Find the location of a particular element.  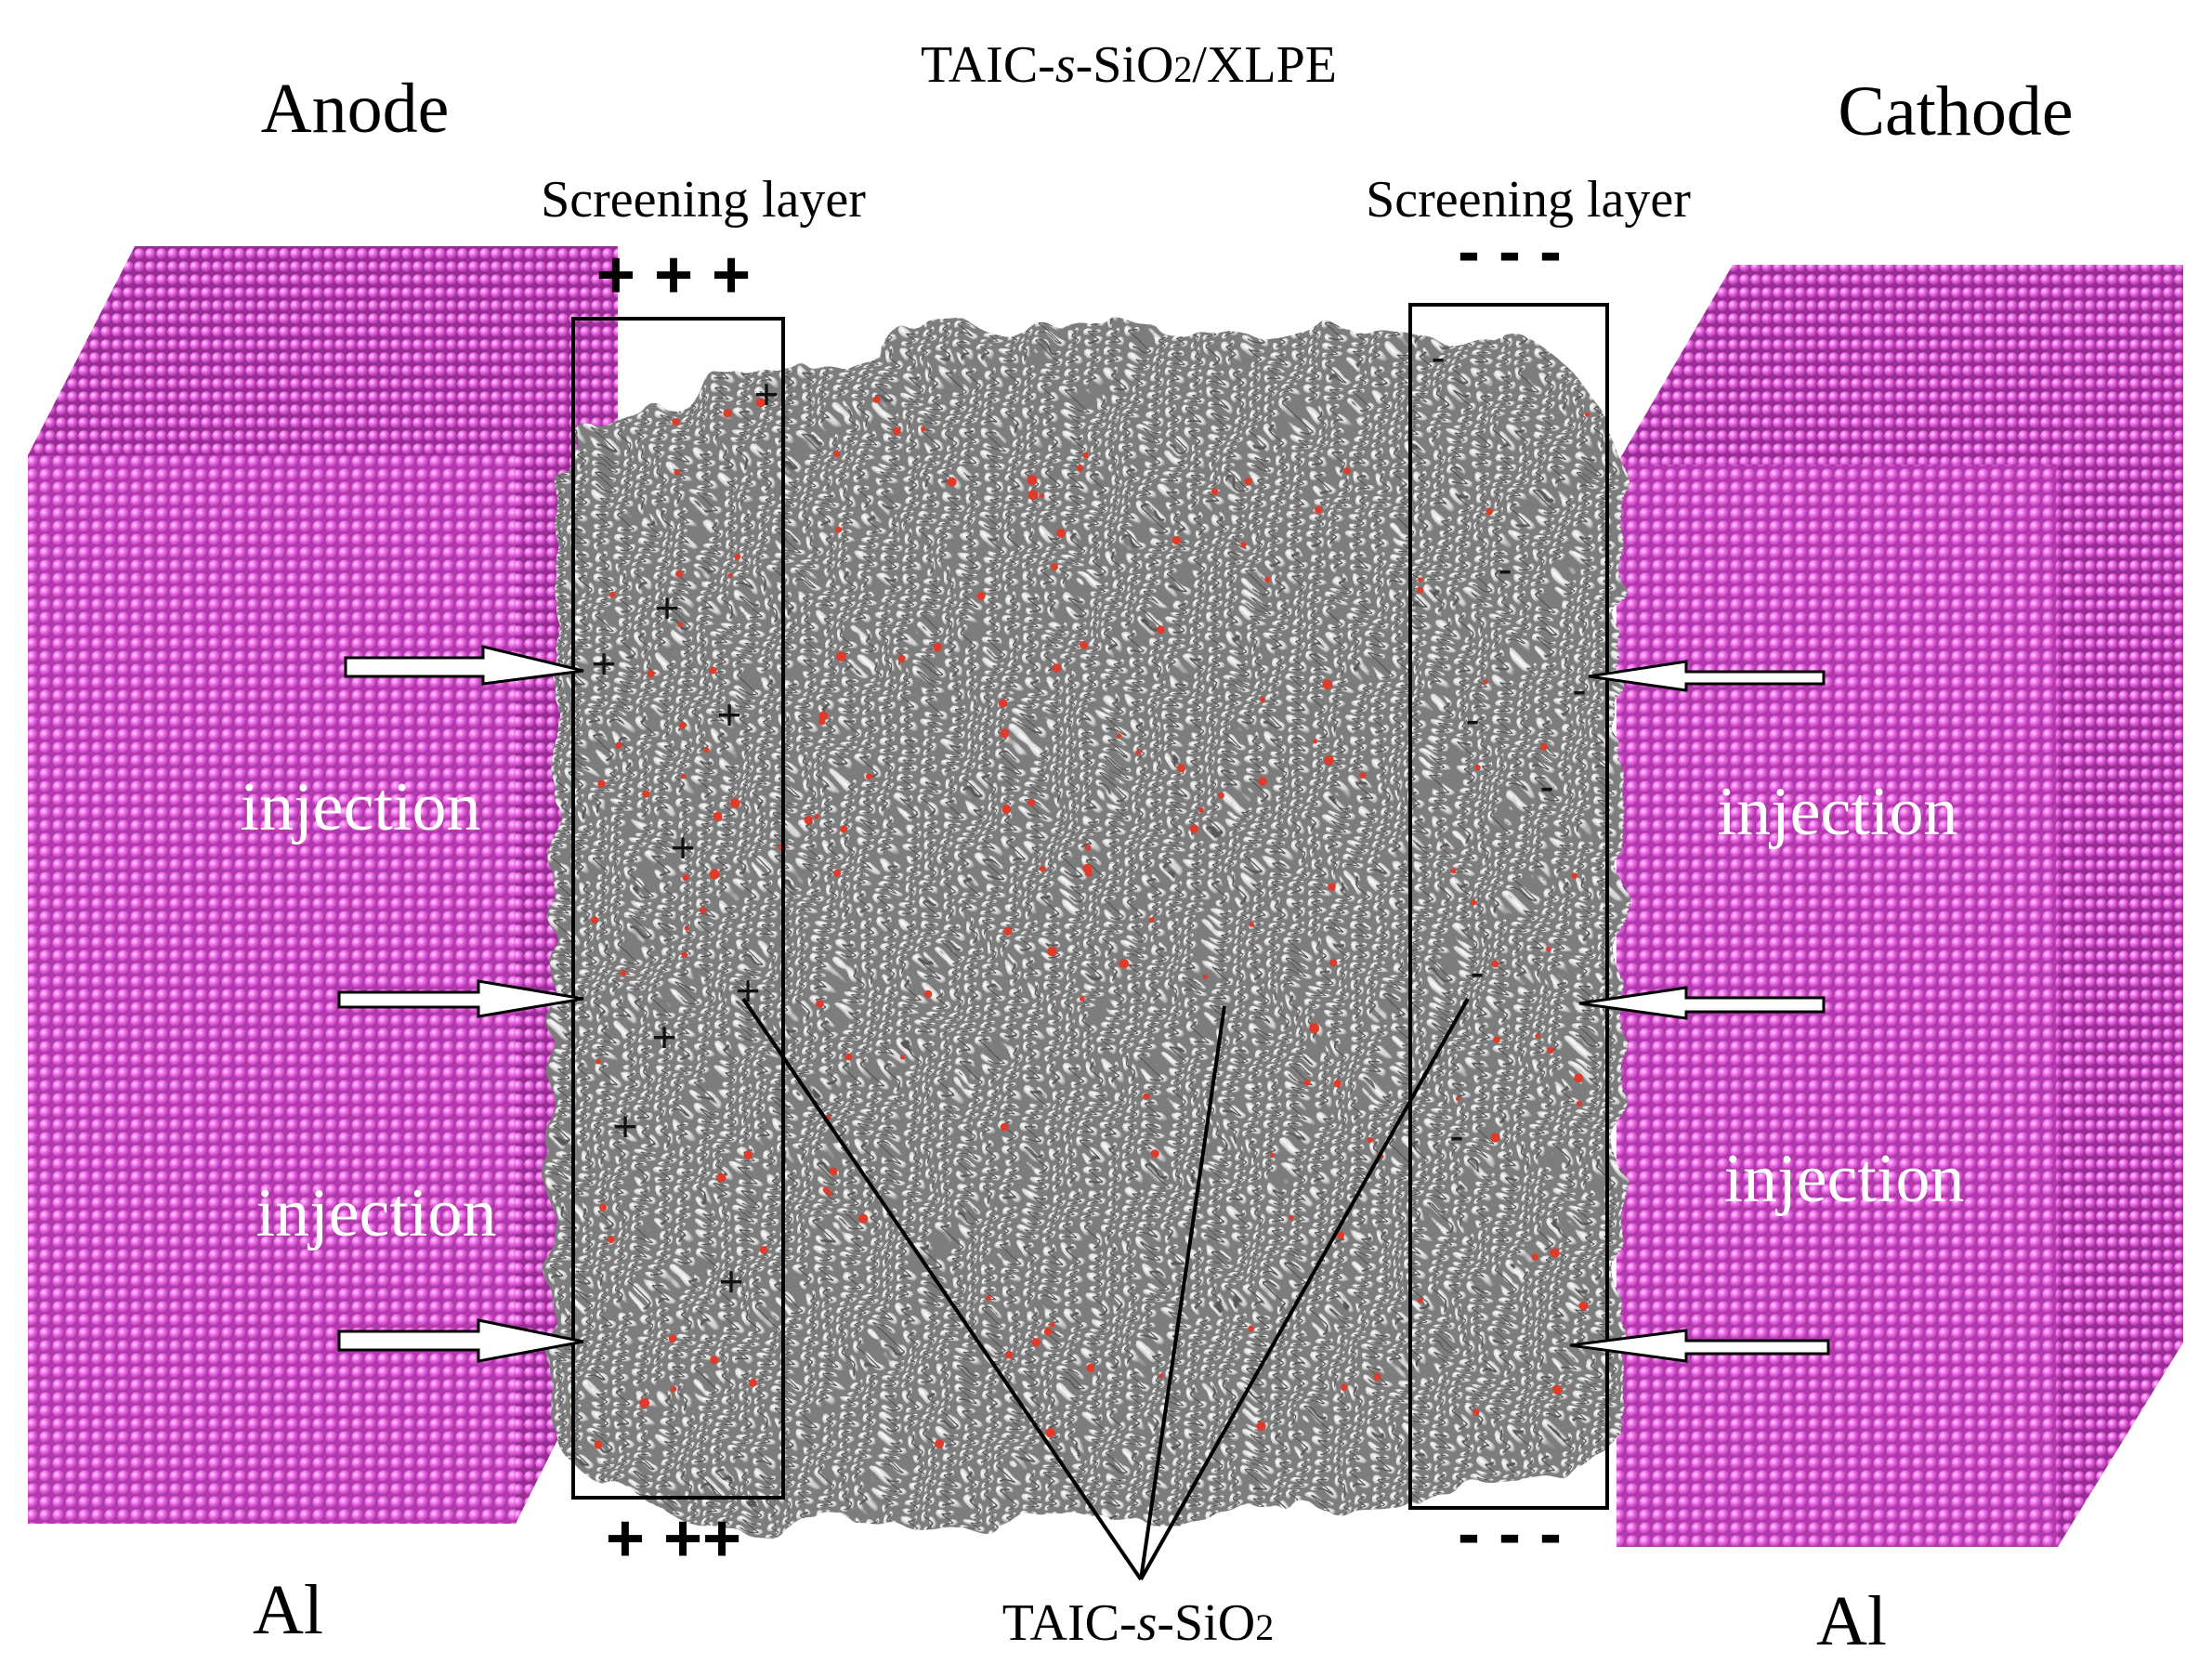

positive-charges-top: + + + is located at coordinates (673, 275).